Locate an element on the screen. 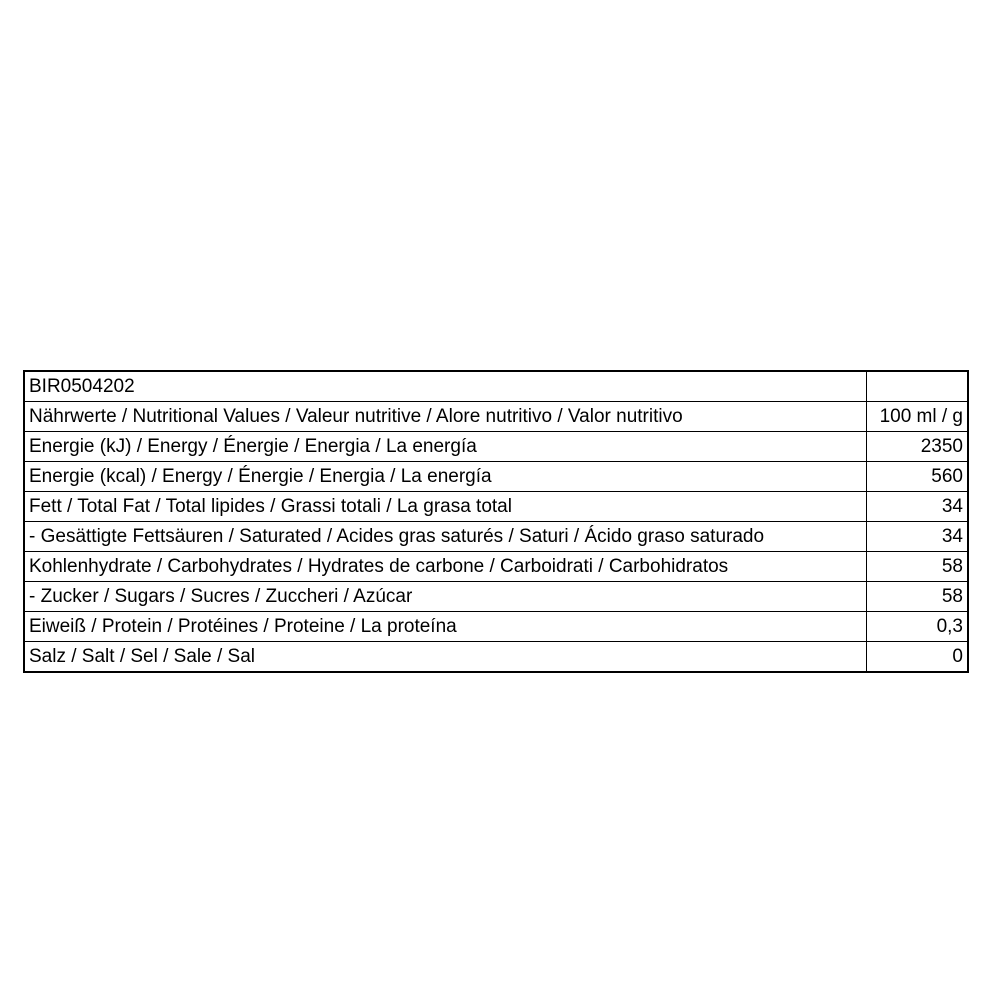 The image size is (1000, 1000). row-value: 2350 is located at coordinates (917, 446).